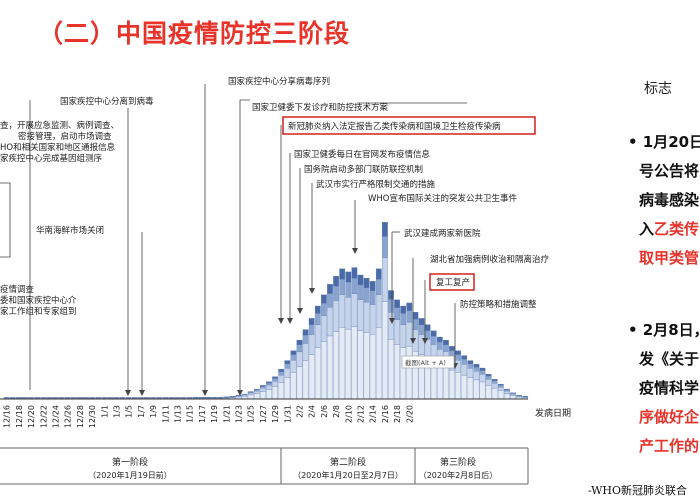 The height and width of the screenshot is (500, 700). I want to click on bullet-2-line-3: 疫情科学, so click(669, 388).